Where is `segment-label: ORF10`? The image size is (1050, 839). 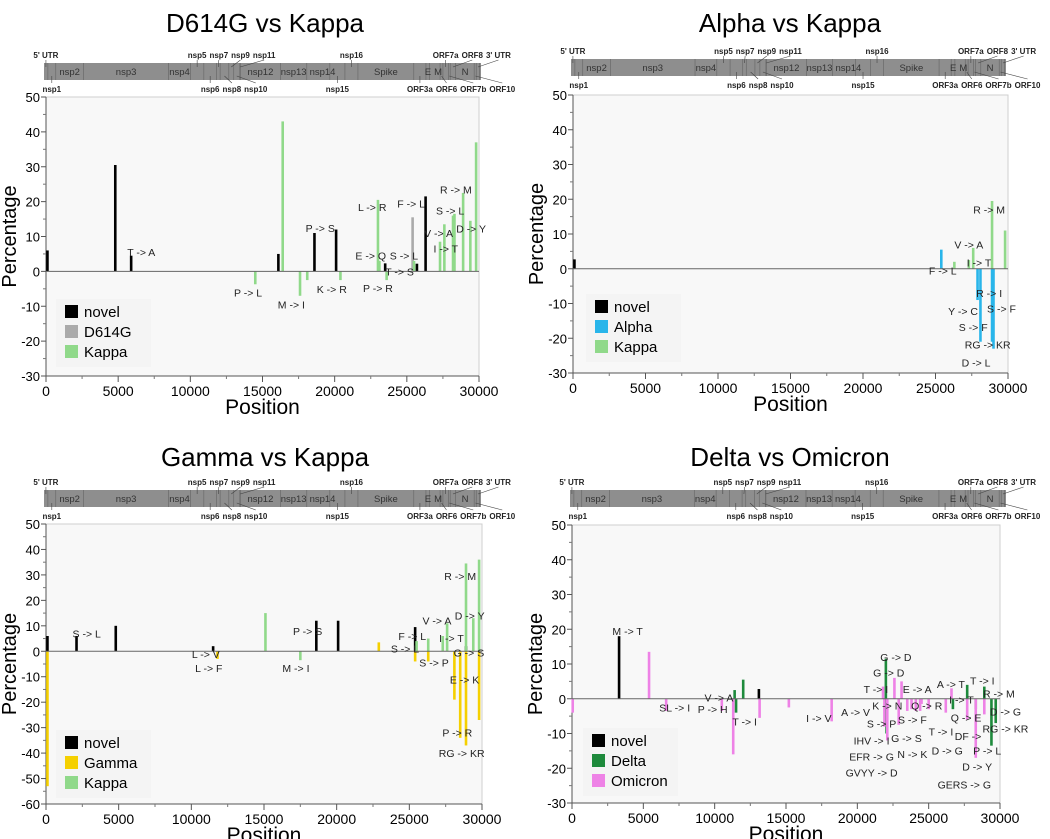
segment-label: ORF10 is located at coordinates (502, 516).